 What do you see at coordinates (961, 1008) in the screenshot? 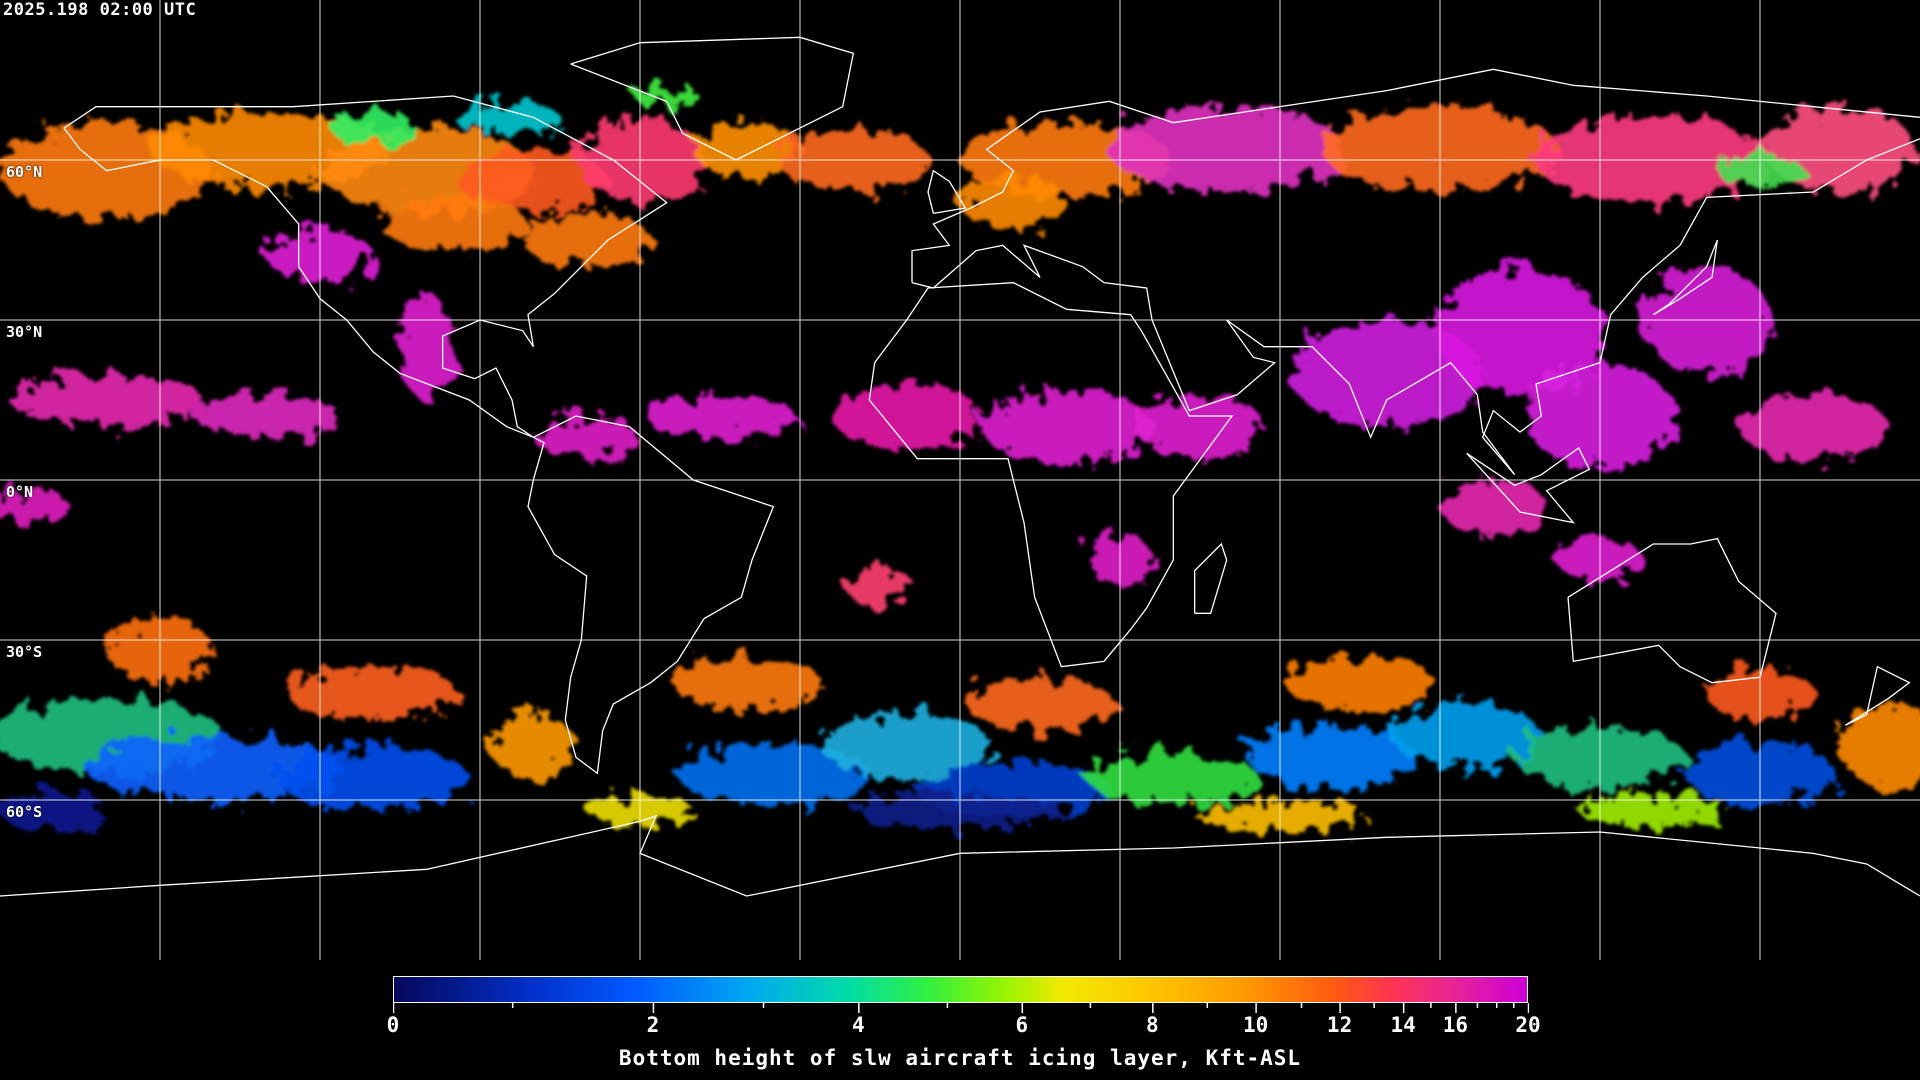
I see `colorbar-ticks` at bounding box center [961, 1008].